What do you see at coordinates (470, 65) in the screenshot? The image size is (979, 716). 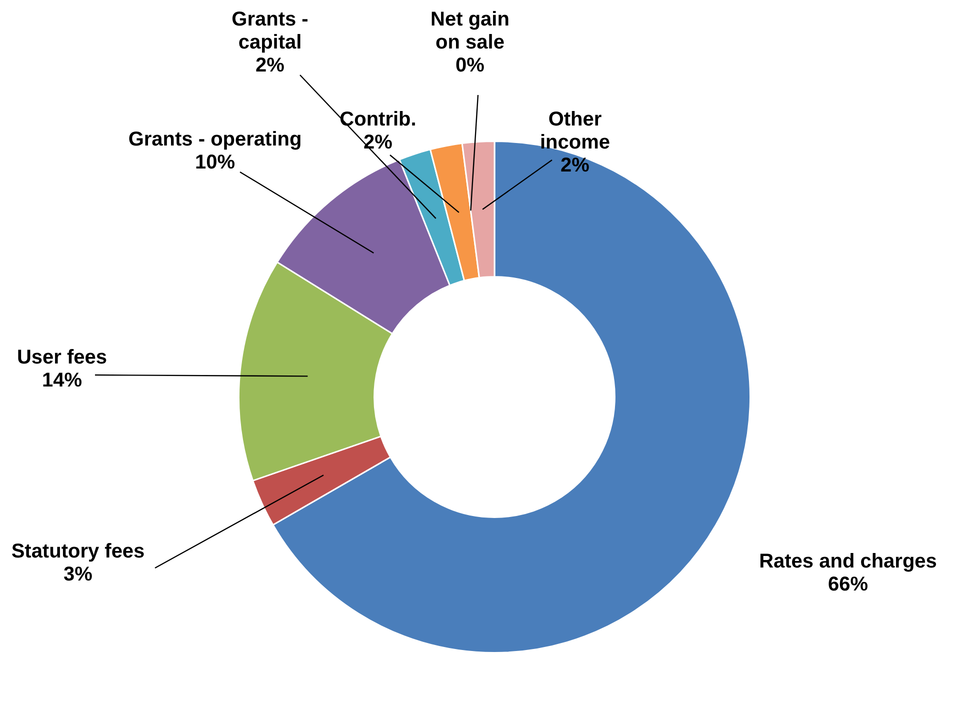 I see `text: 0%` at bounding box center [470, 65].